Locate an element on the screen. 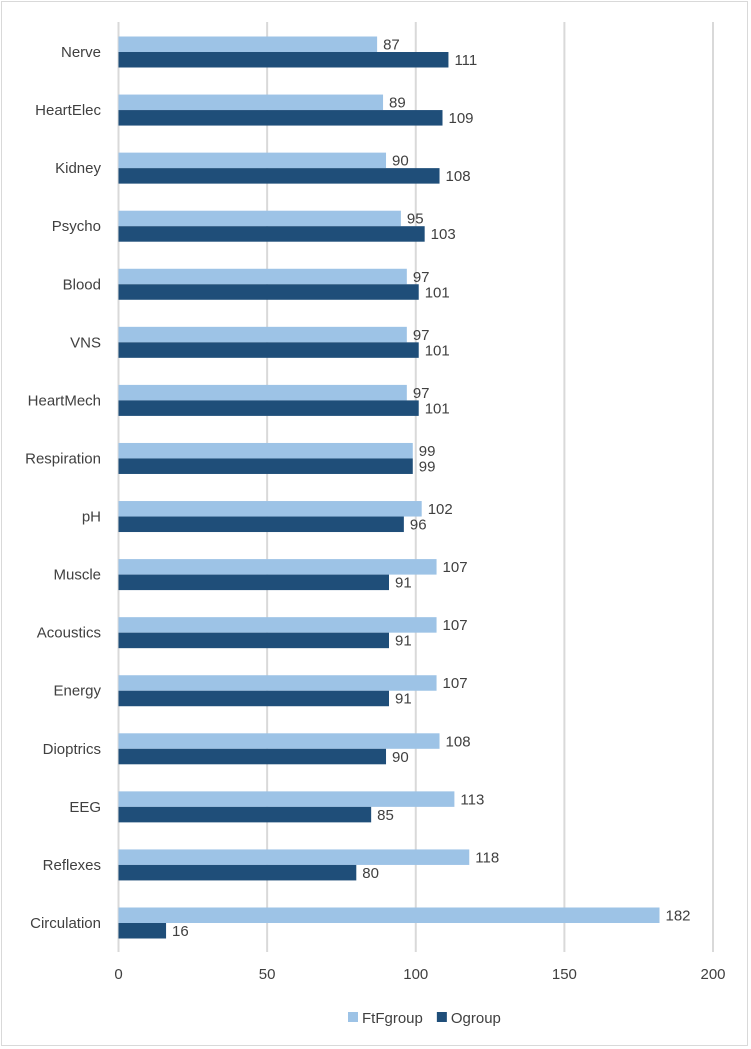 The height and width of the screenshot is (1049, 751). data-label: 16 is located at coordinates (180, 931).